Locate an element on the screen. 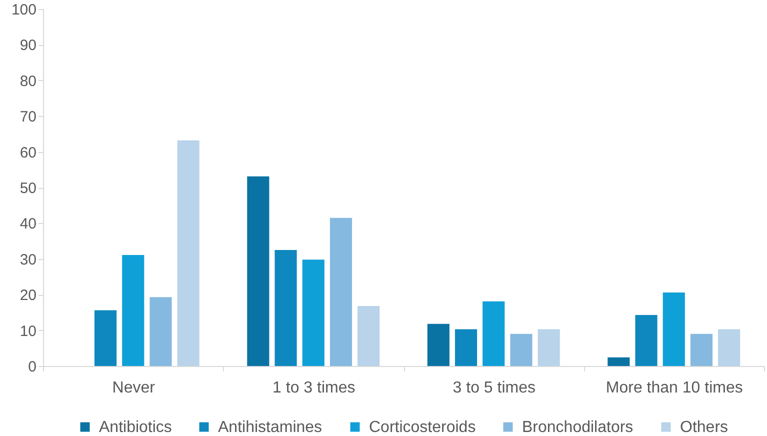 The image size is (767, 436). legend-label: Antibiotics is located at coordinates (135, 427).